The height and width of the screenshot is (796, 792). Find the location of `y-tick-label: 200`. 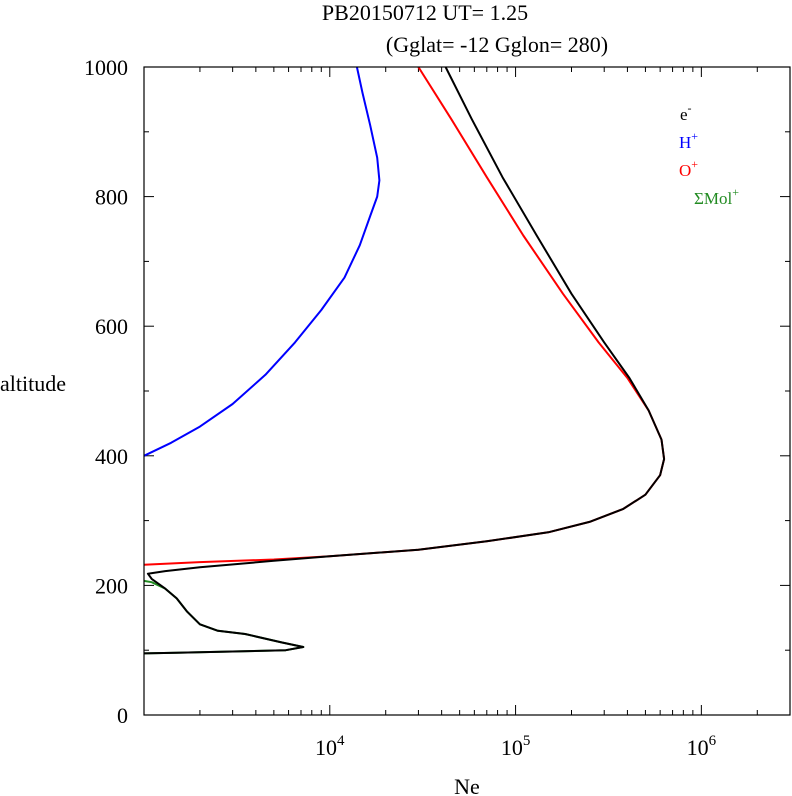

y-tick-label: 200 is located at coordinates (111, 585).